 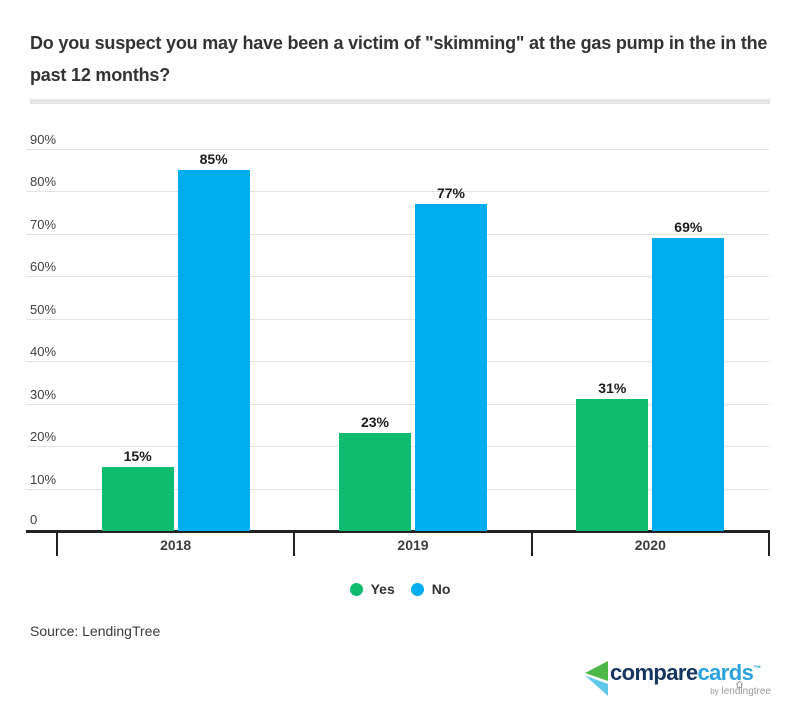 What do you see at coordinates (43, 139) in the screenshot?
I see `y-axis-label: 90%` at bounding box center [43, 139].